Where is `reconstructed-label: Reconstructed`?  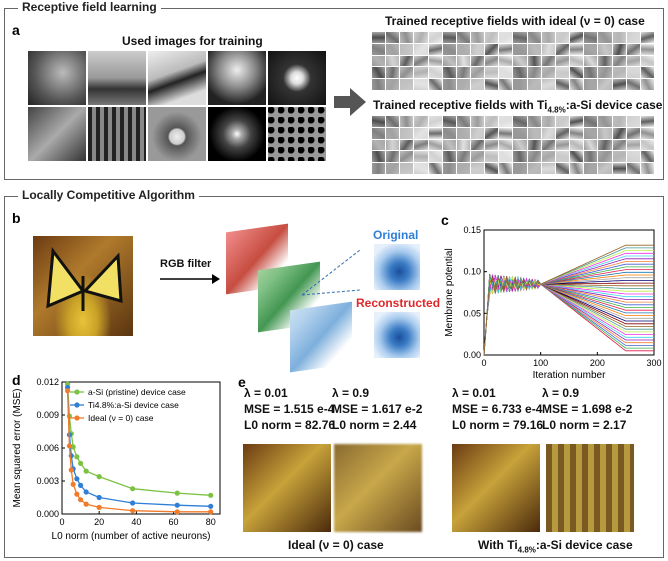
reconstructed-label: Reconstructed is located at coordinates (398, 303).